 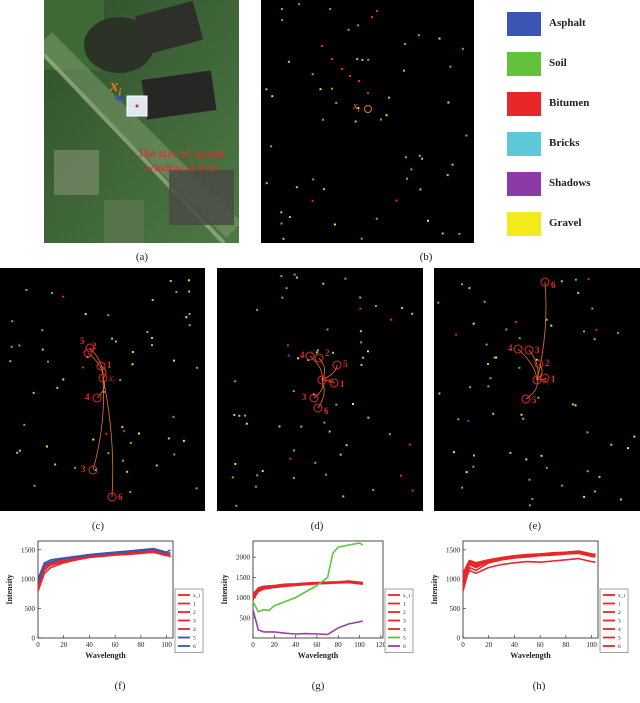 What do you see at coordinates (404, 647) in the screenshot?
I see `chart-legend-label: 6` at bounding box center [404, 647].